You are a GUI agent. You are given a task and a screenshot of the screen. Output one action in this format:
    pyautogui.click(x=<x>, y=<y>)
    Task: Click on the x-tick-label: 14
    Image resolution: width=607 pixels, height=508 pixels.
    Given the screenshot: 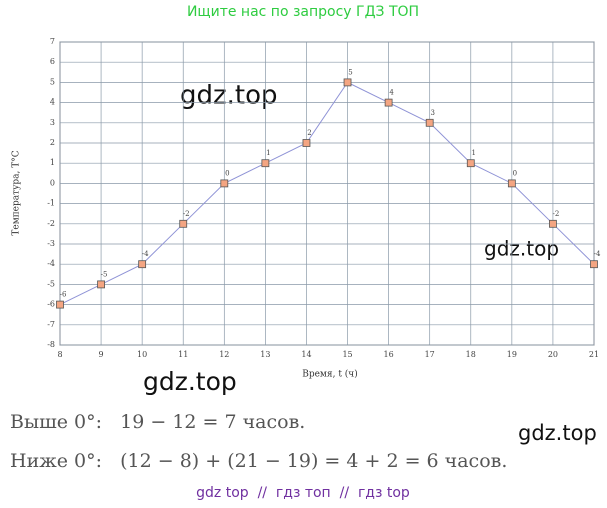 What is the action you would take?
    pyautogui.click(x=306, y=354)
    